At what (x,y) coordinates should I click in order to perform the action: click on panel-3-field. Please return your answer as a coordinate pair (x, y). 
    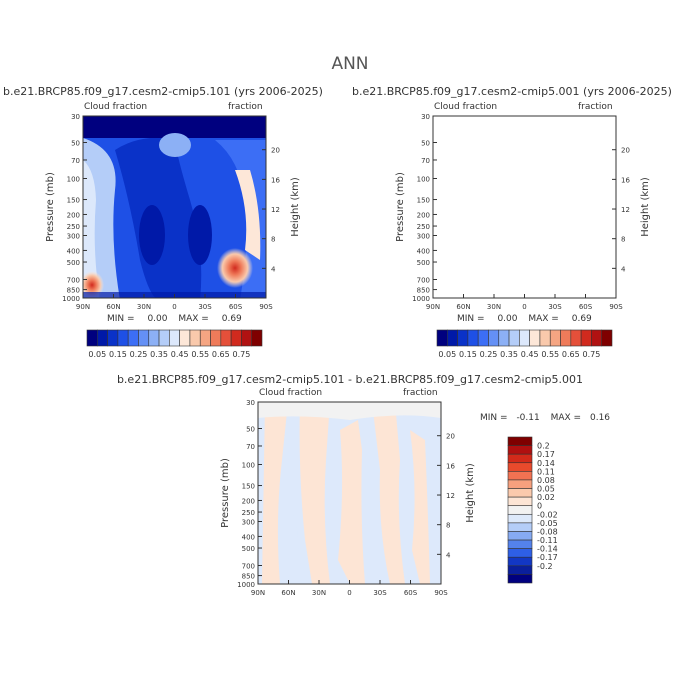
    Looking at the image, I should click on (349, 493).